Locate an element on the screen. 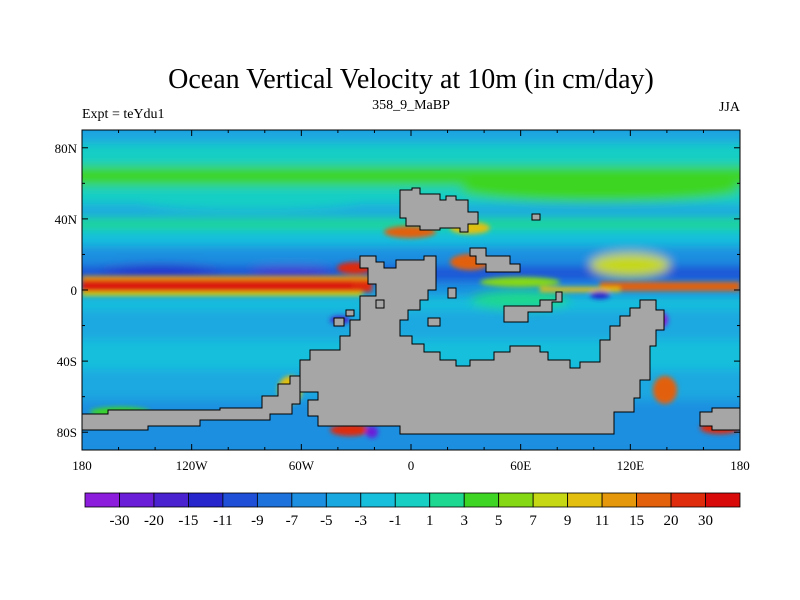 The height and width of the screenshot is (600, 800). colorbar-label: 20 is located at coordinates (671, 521).